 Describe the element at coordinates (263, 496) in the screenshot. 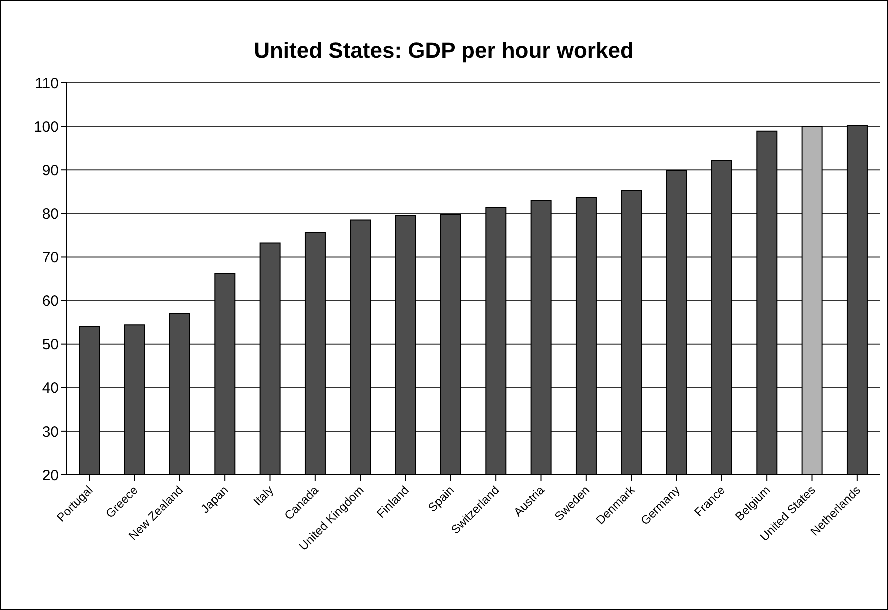

I see `x-tick-label: Italy` at that location.